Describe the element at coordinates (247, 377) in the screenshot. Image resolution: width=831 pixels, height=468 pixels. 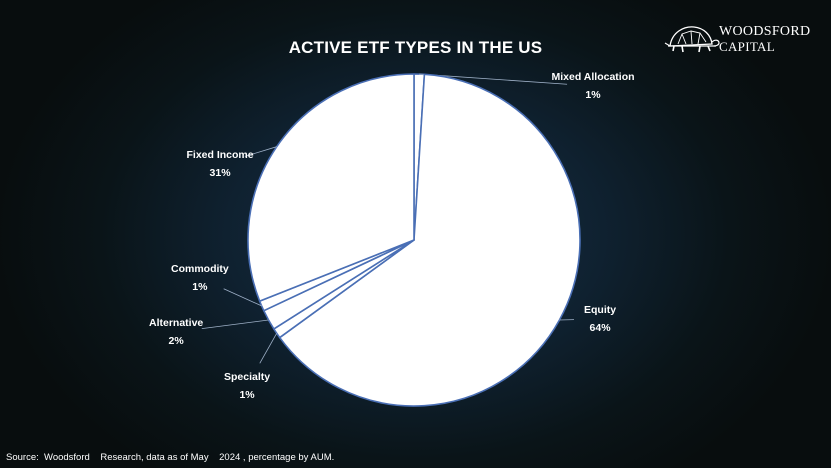
I see `data-label-name: Specialty` at that location.